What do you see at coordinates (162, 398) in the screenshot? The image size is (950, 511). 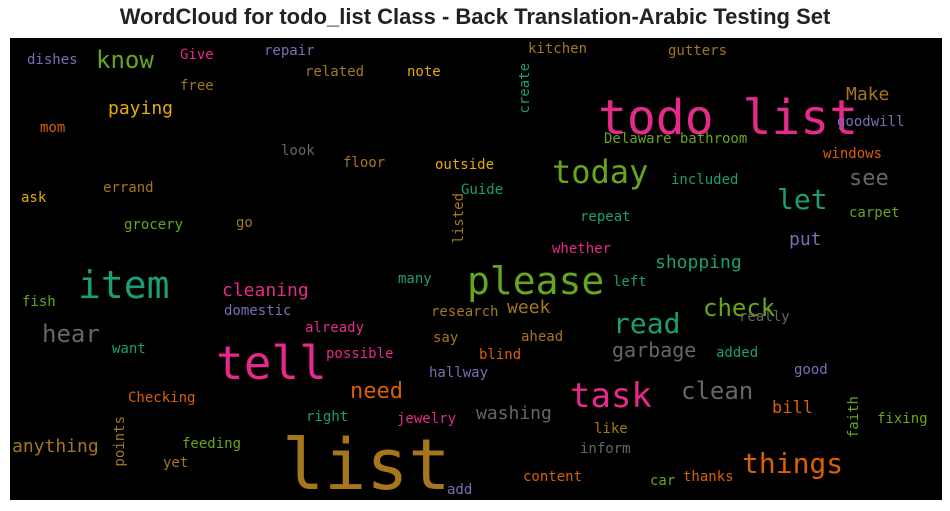 I see `wordcloud-word: Checking` at bounding box center [162, 398].